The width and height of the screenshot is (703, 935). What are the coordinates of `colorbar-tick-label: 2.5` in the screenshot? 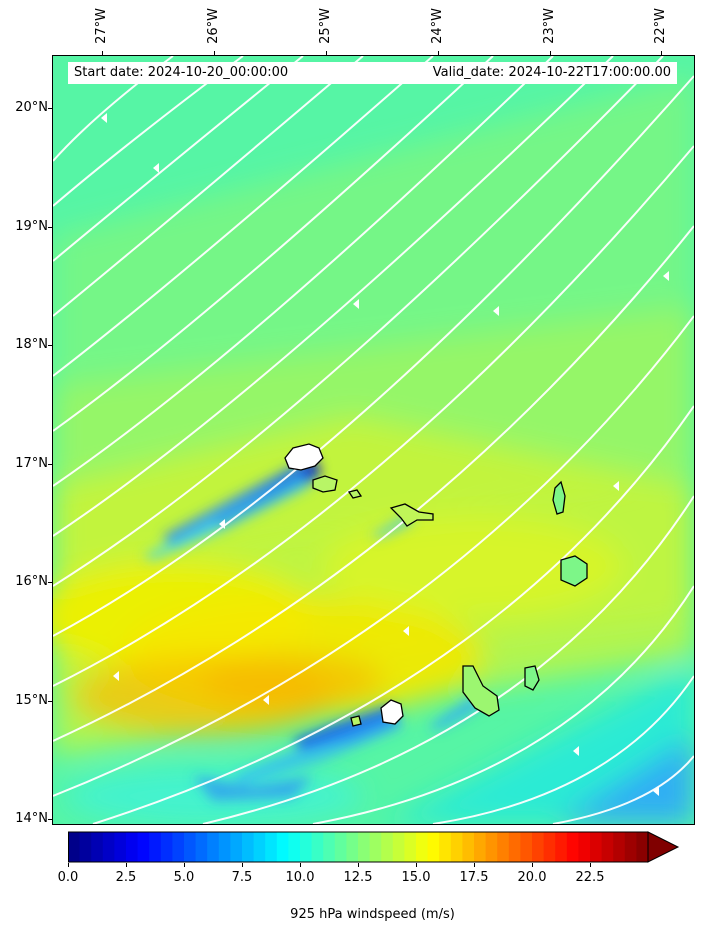 It's located at (126, 877).